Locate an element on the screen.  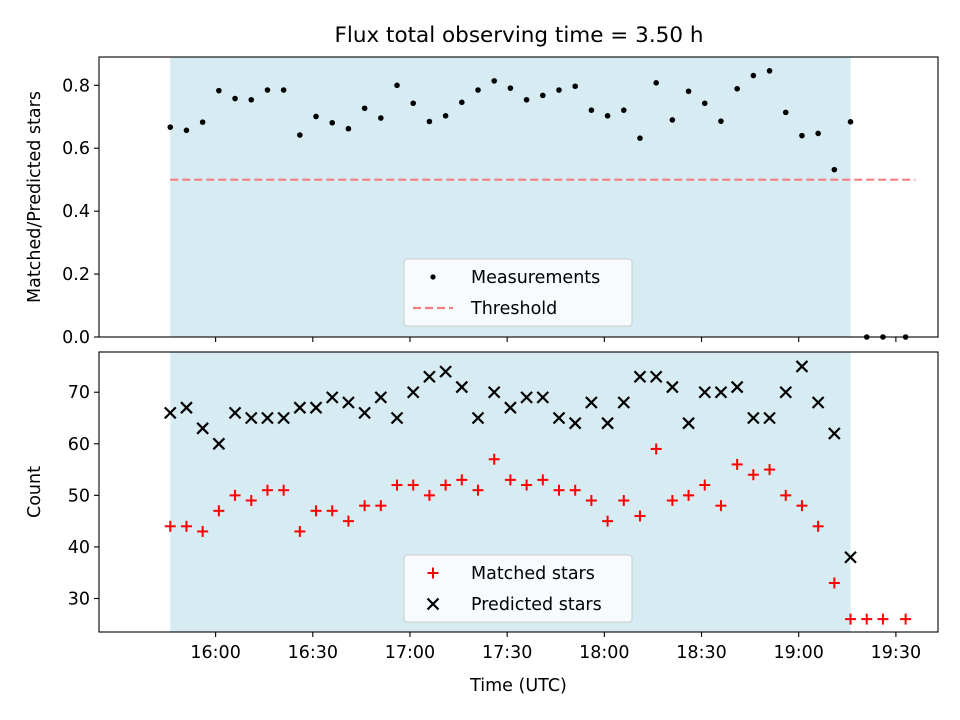
x-tick-label: 16:30 is located at coordinates (313, 653).